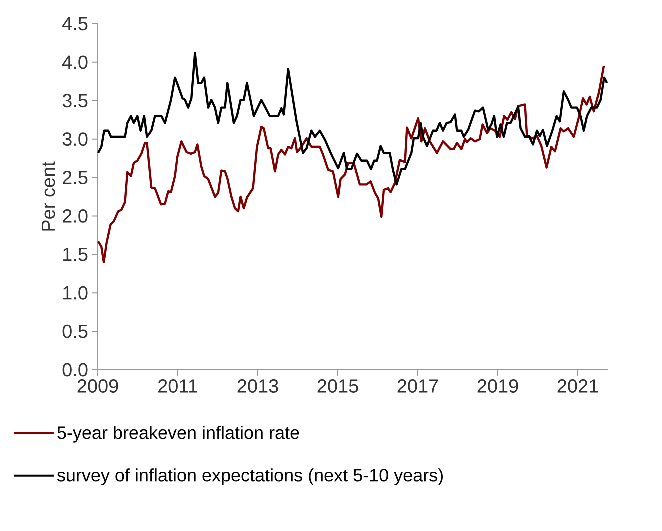 This screenshot has width=662, height=531. I want to click on y-tick-label: 3.0, so click(75, 139).